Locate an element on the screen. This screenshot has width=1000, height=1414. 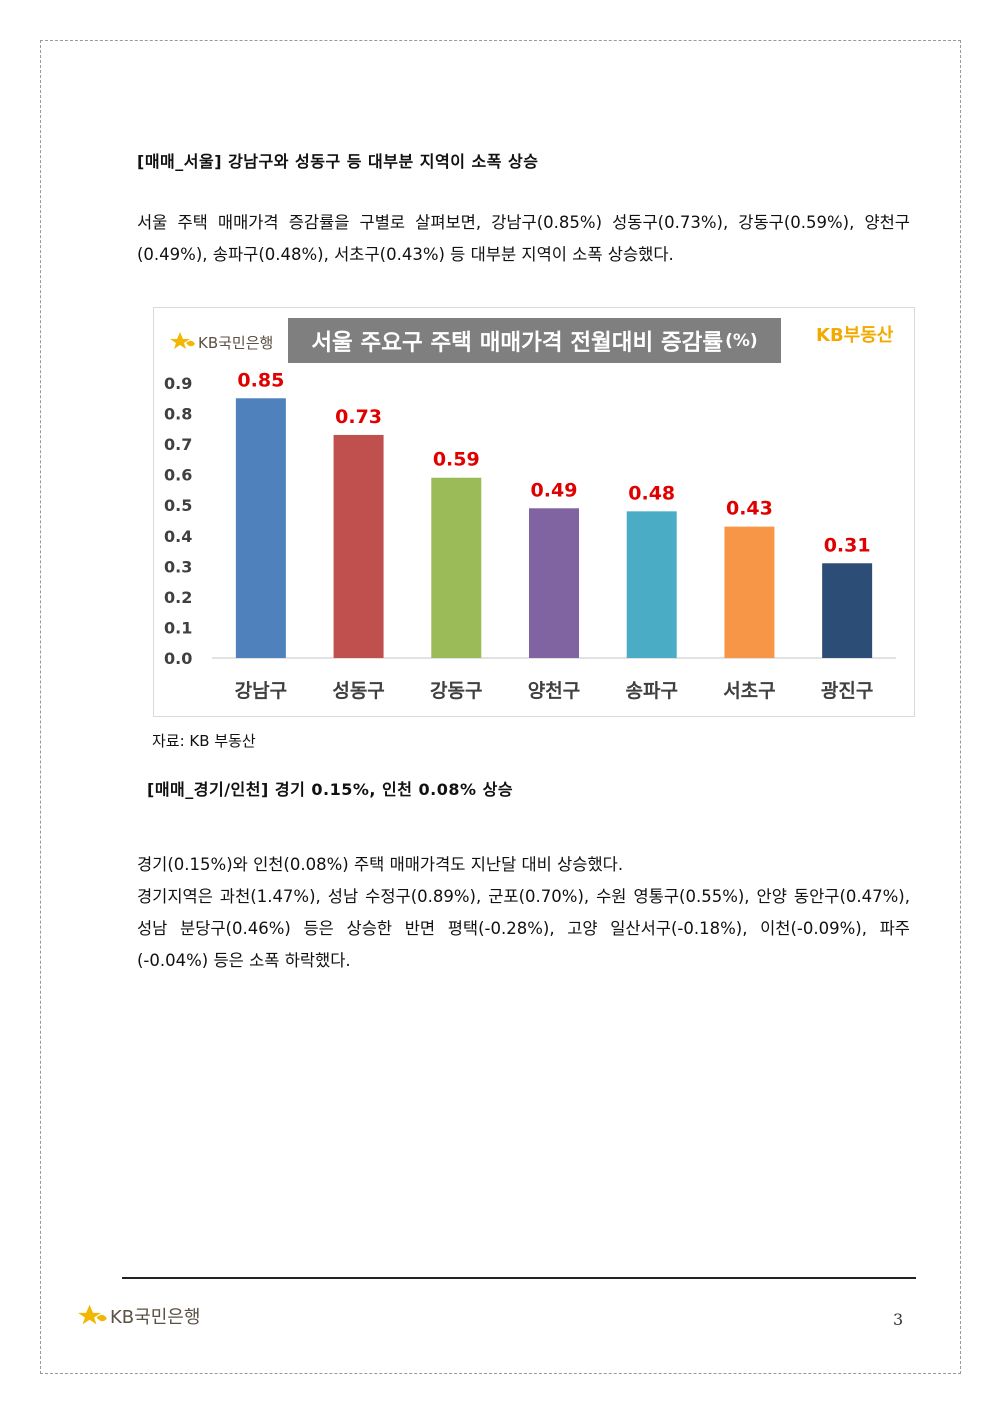
section-heading-gyeonggi: [매매_경기/인천] 경기 0.15%, 인천 0.08% 상승 is located at coordinates (330, 789).